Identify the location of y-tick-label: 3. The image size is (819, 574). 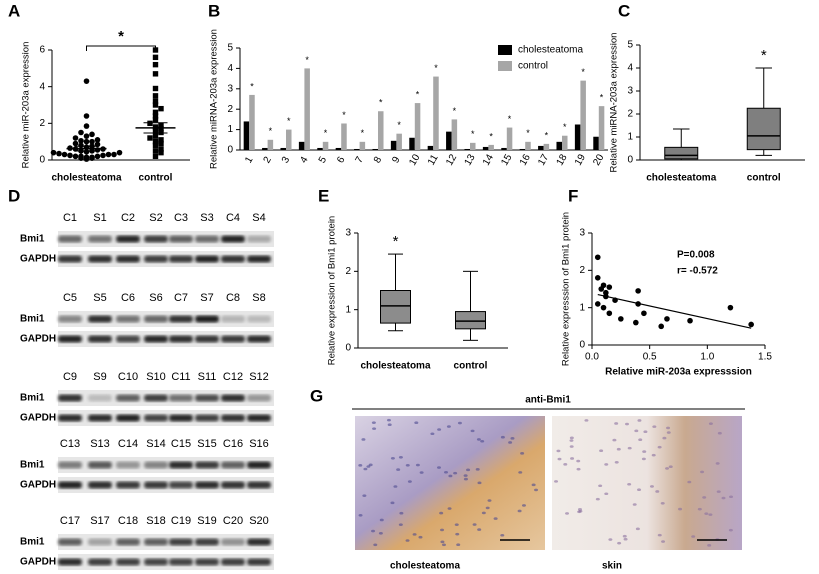
(348, 233).